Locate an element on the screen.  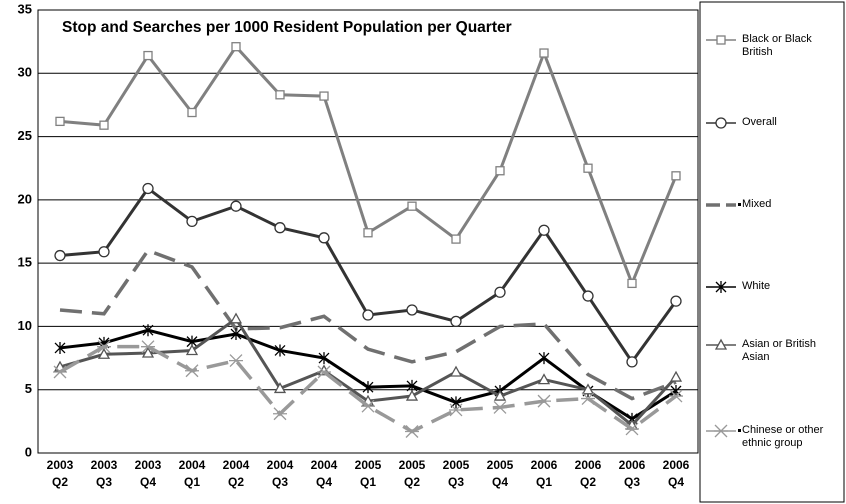
legend-label-box: Black or Black British is located at coordinates (777, 45).